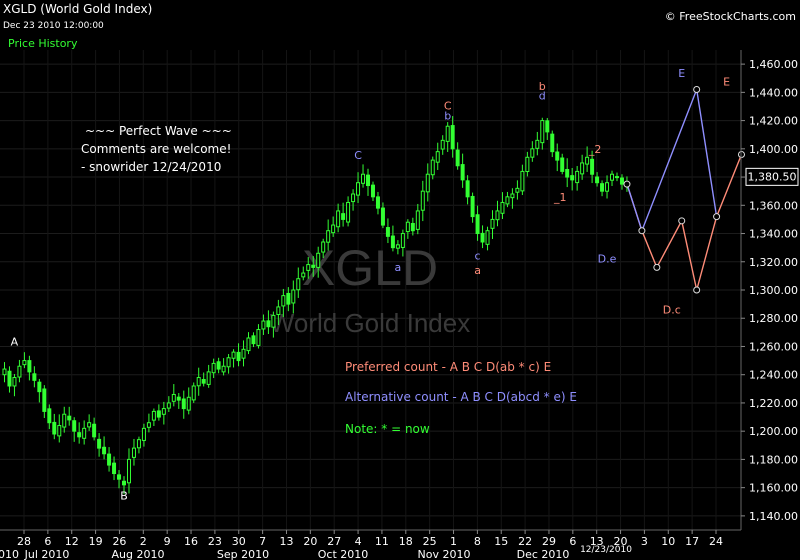  What do you see at coordinates (444, 554) in the screenshot?
I see `x-month-label: Nov 2010` at bounding box center [444, 554].